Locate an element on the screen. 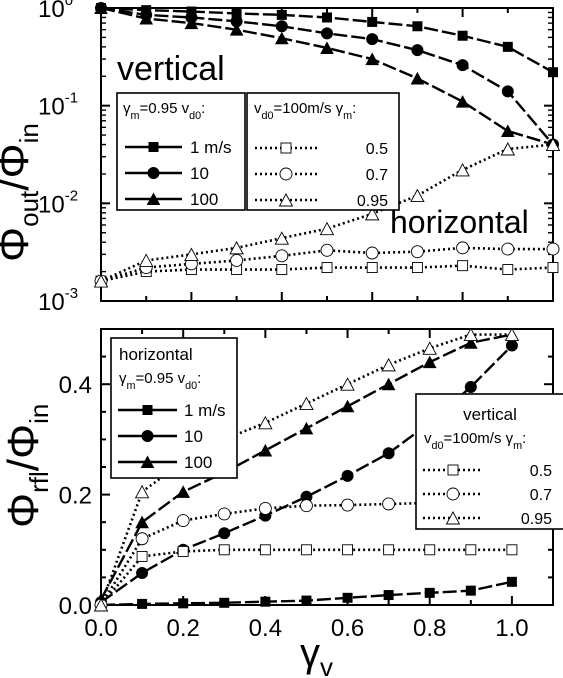 This screenshot has width=563, height=678. bottom-series-horizontal-1ms is located at coordinates (306, 593).